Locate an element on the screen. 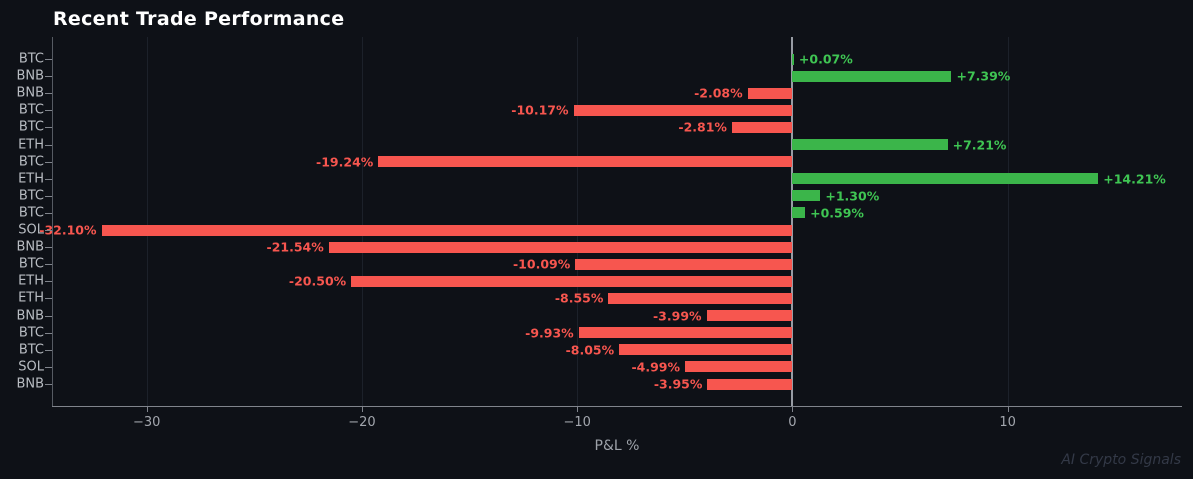  x-tick-label: 10 is located at coordinates (1007, 422).